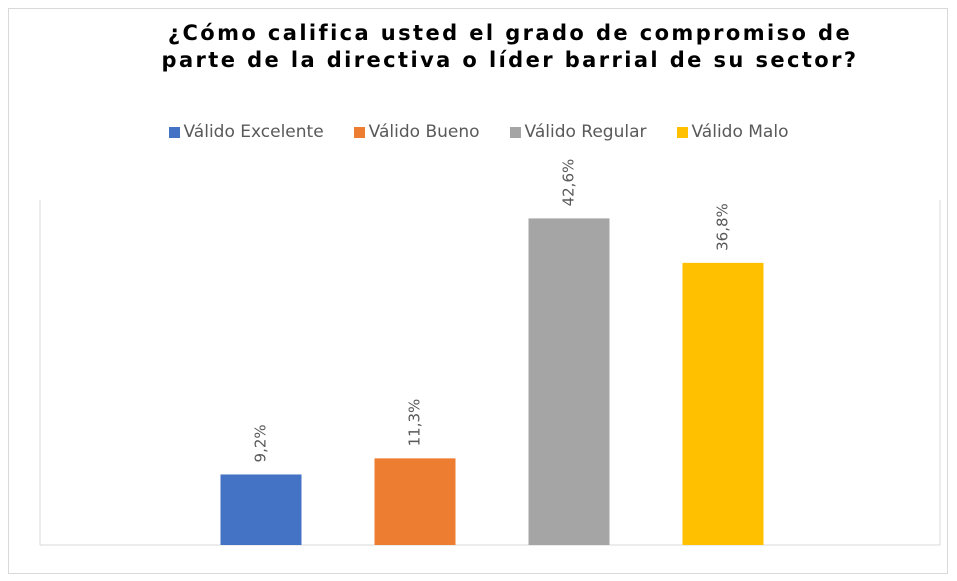  What do you see at coordinates (723, 227) in the screenshot?
I see `data-label: 36,8%` at bounding box center [723, 227].